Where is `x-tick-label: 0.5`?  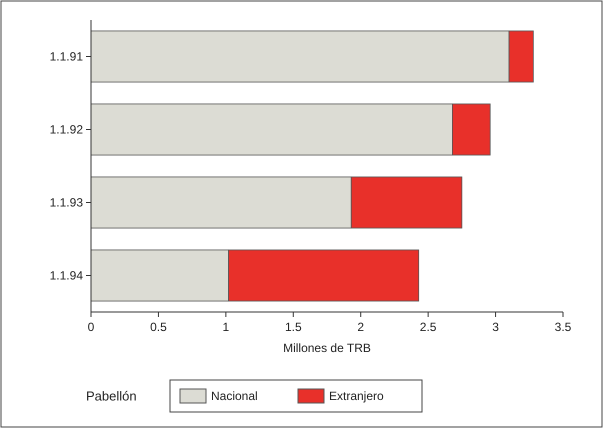 x-tick-label: 0.5 is located at coordinates (159, 327).